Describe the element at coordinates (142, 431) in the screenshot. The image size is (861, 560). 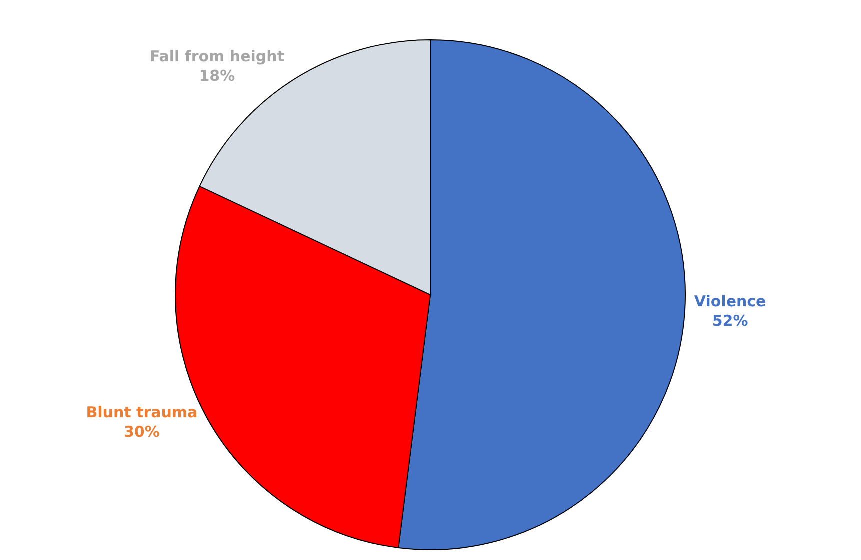
I see `data-label: 30%` at that location.